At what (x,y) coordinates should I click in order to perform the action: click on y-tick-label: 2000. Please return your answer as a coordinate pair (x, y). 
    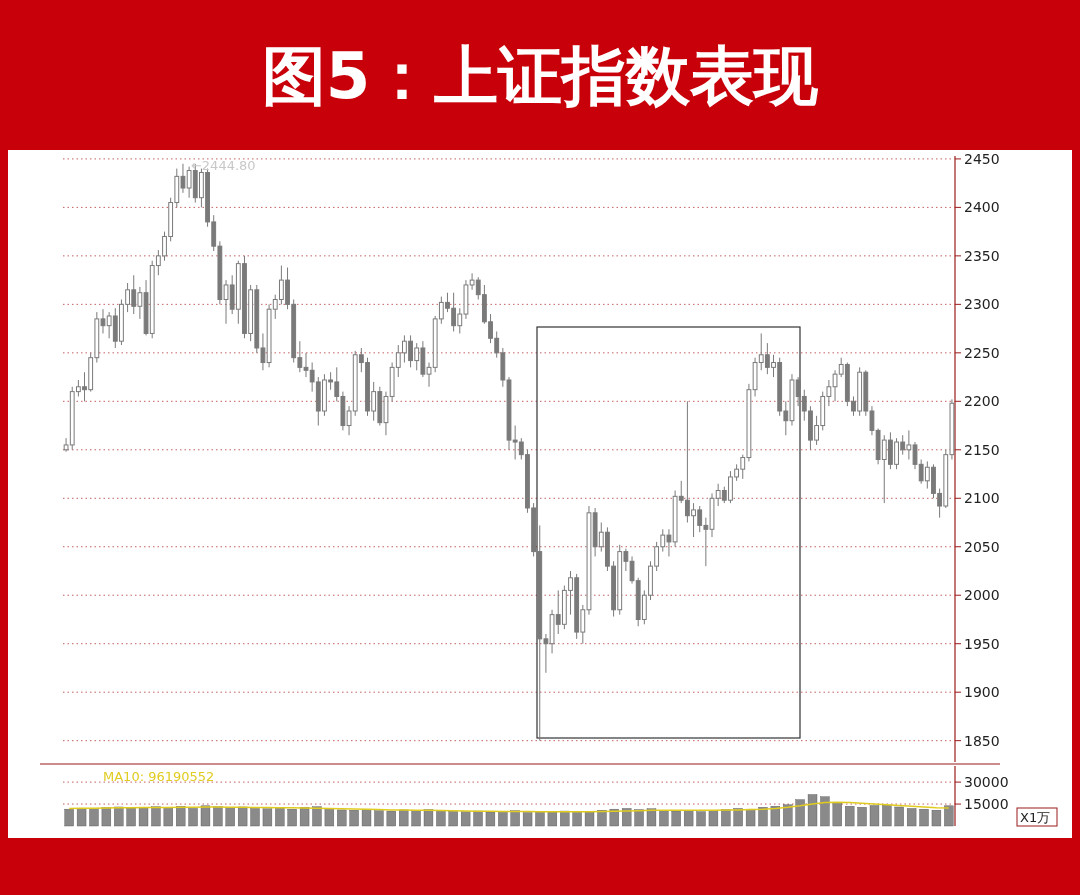
    Looking at the image, I should click on (982, 595).